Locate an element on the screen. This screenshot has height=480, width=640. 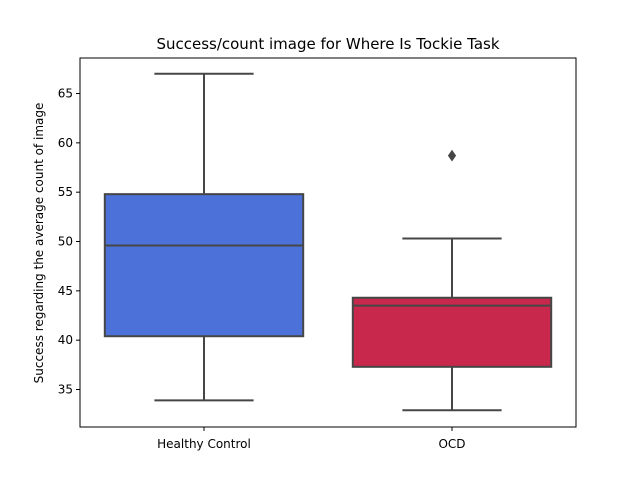
x-tick-label-ocd: OCD is located at coordinates (451, 444).